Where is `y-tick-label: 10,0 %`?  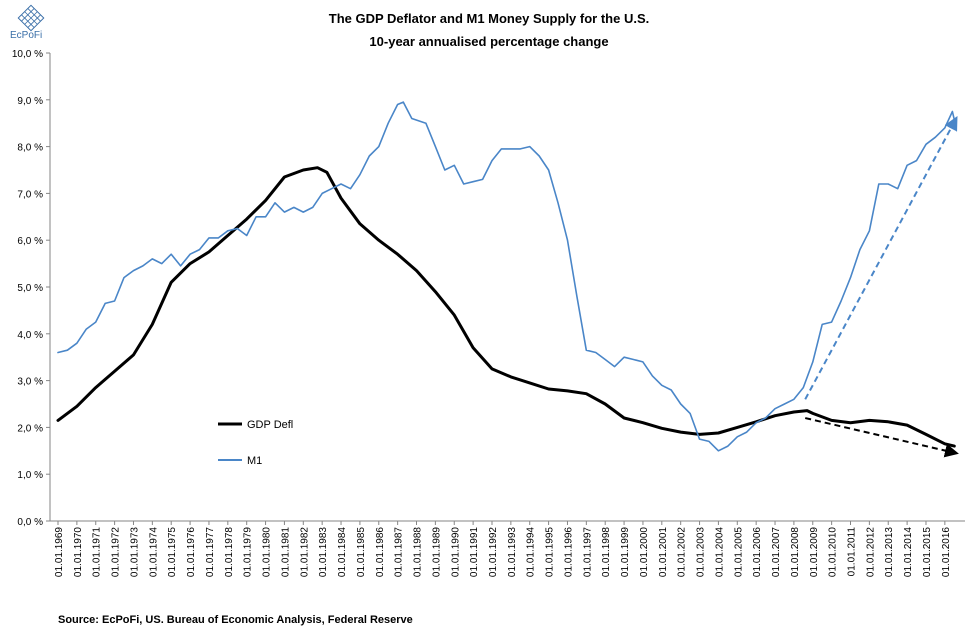
y-tick-label: 10,0 % is located at coordinates (27, 54).